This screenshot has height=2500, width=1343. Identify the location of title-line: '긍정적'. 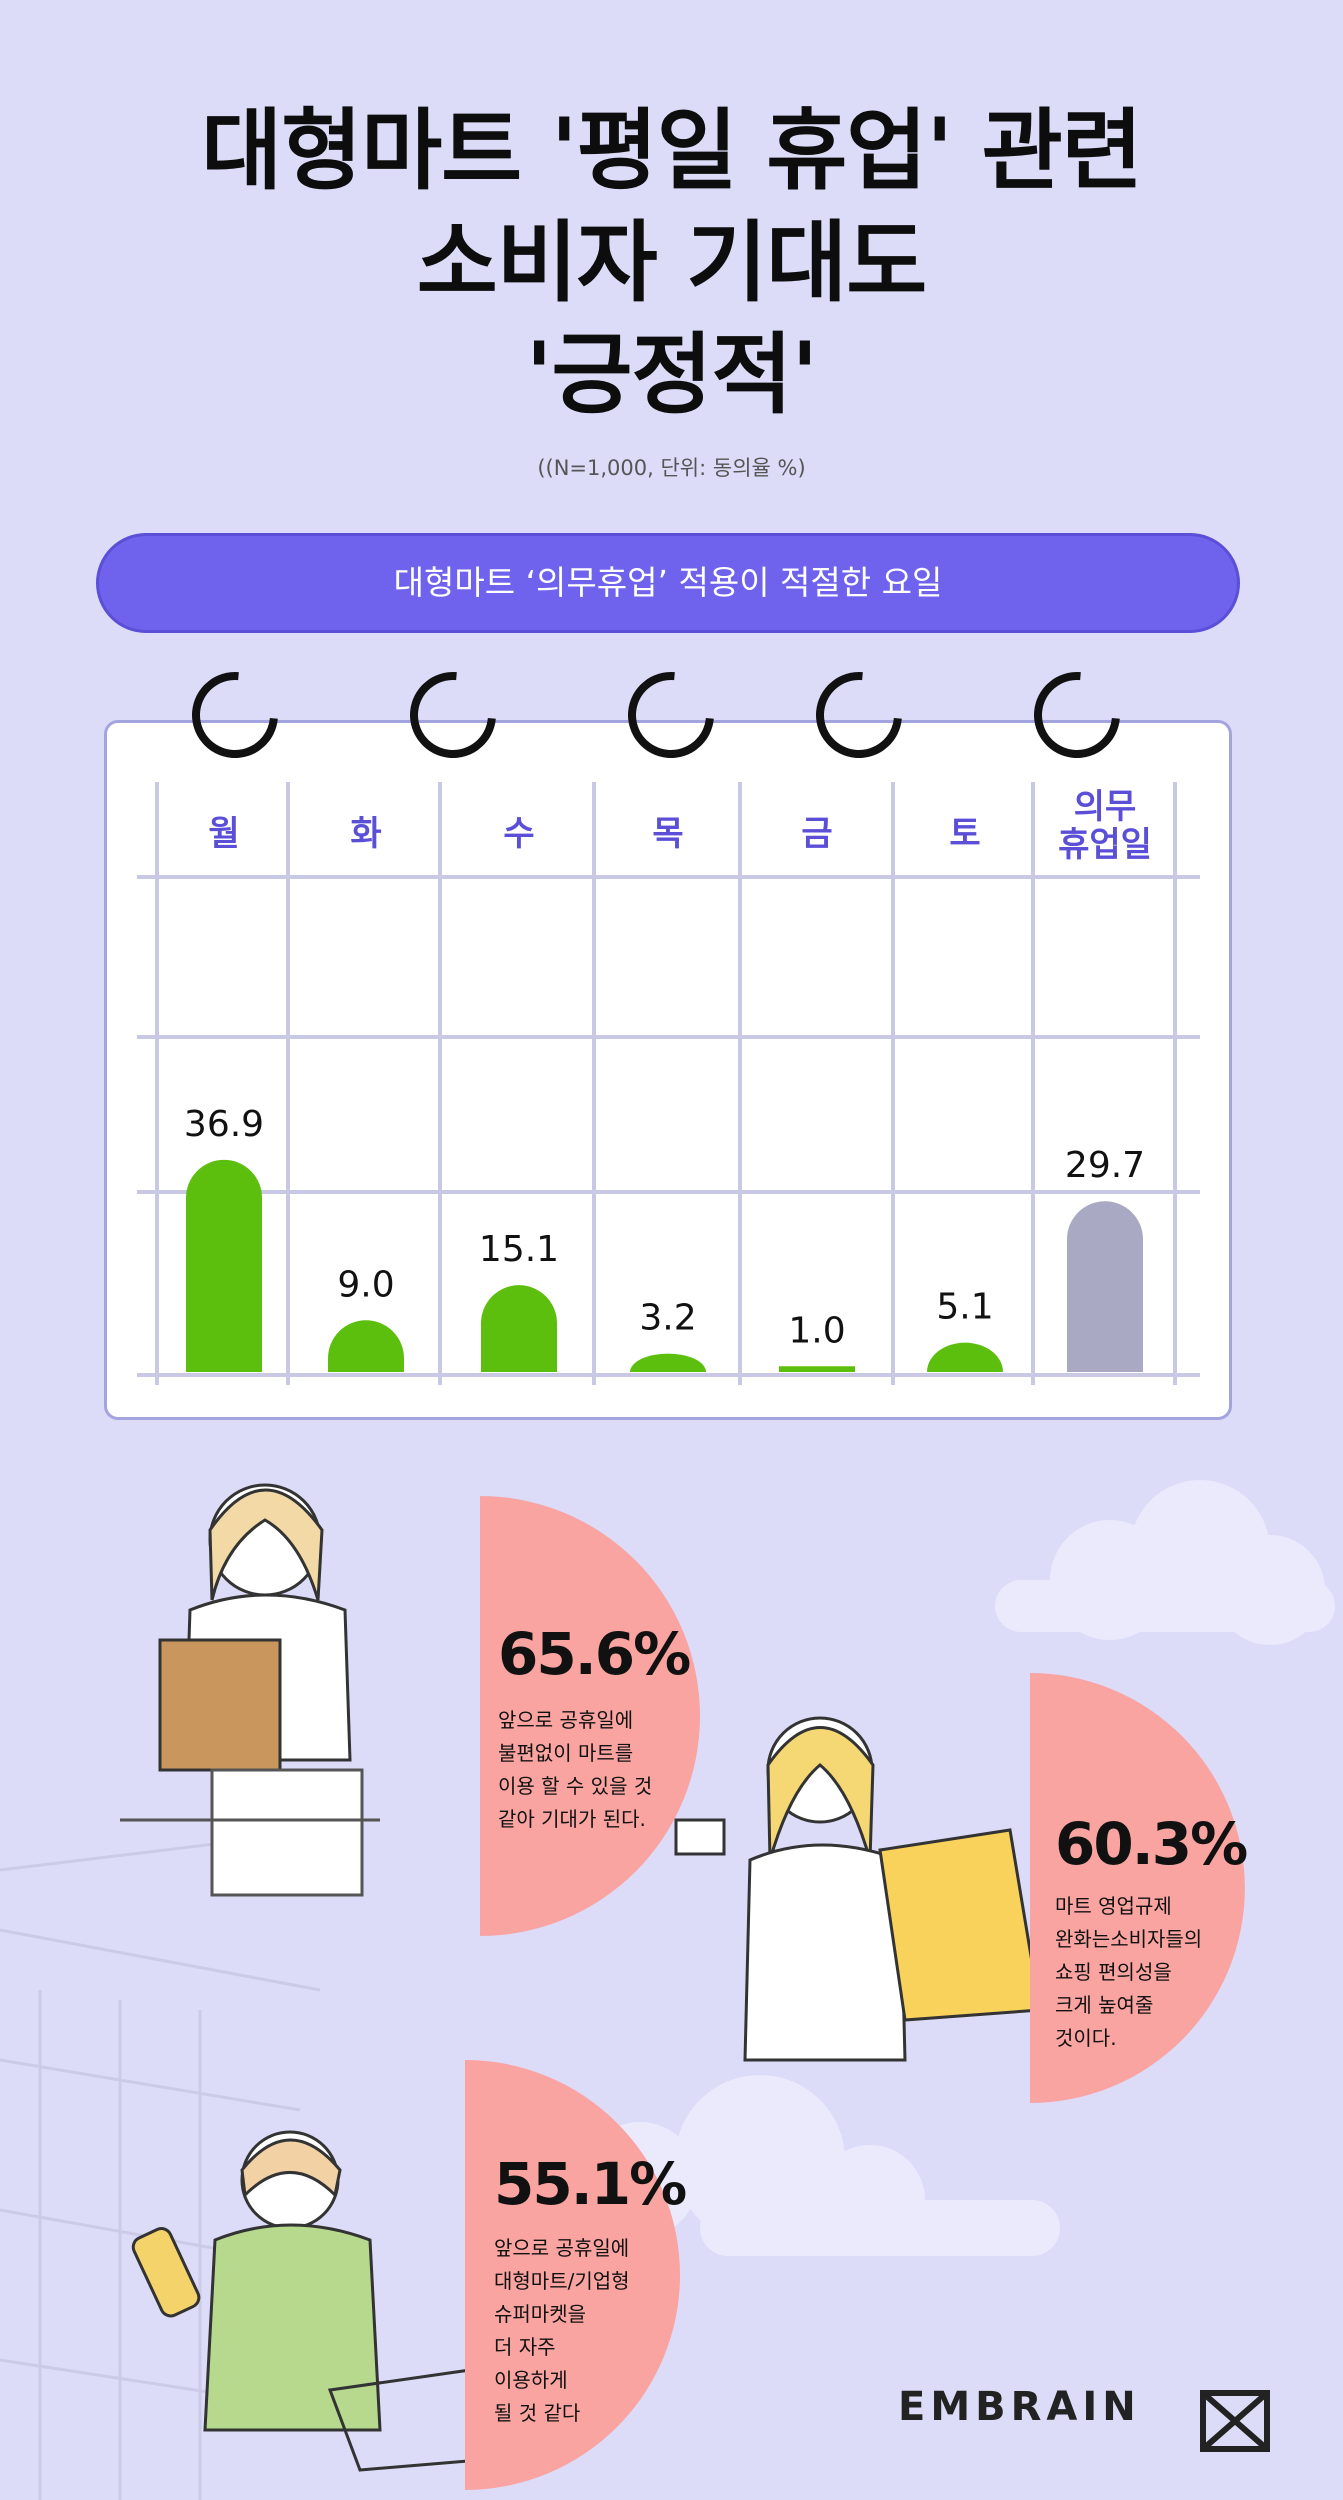
(672, 374).